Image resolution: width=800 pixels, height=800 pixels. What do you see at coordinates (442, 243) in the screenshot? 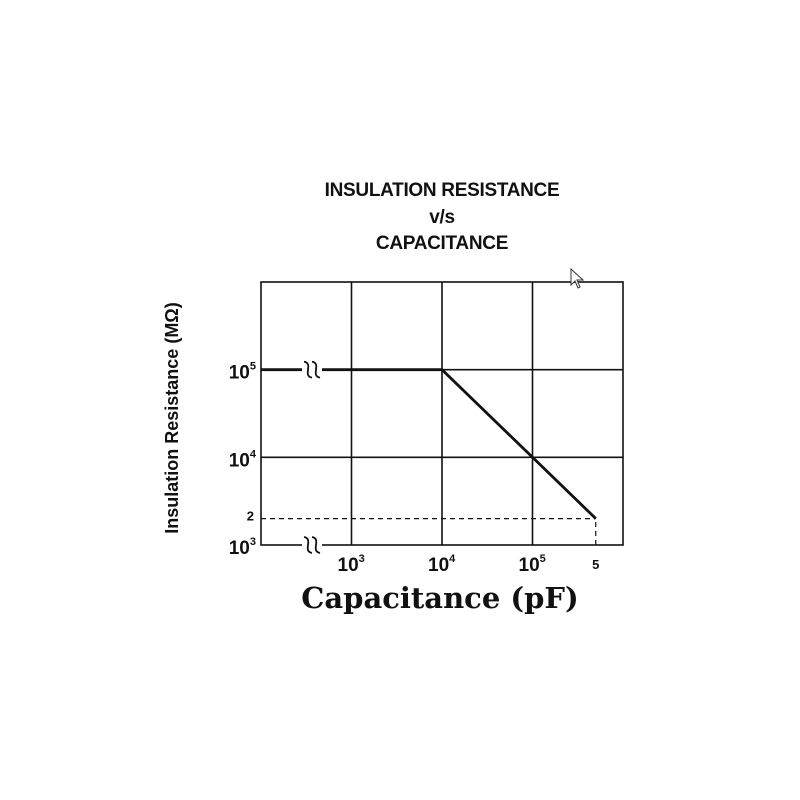
I see `chart-title-line-3: CAPACITANCE` at bounding box center [442, 243].